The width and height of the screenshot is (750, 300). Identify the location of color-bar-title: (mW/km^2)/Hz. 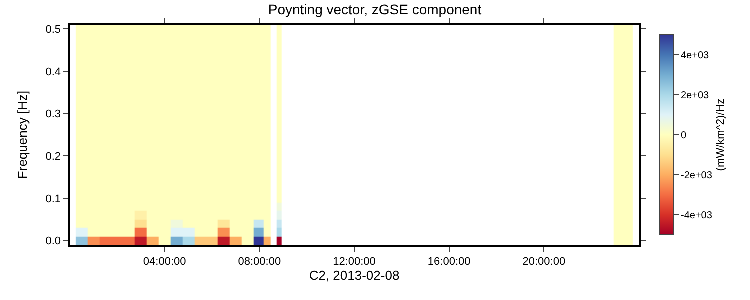
(720, 135).